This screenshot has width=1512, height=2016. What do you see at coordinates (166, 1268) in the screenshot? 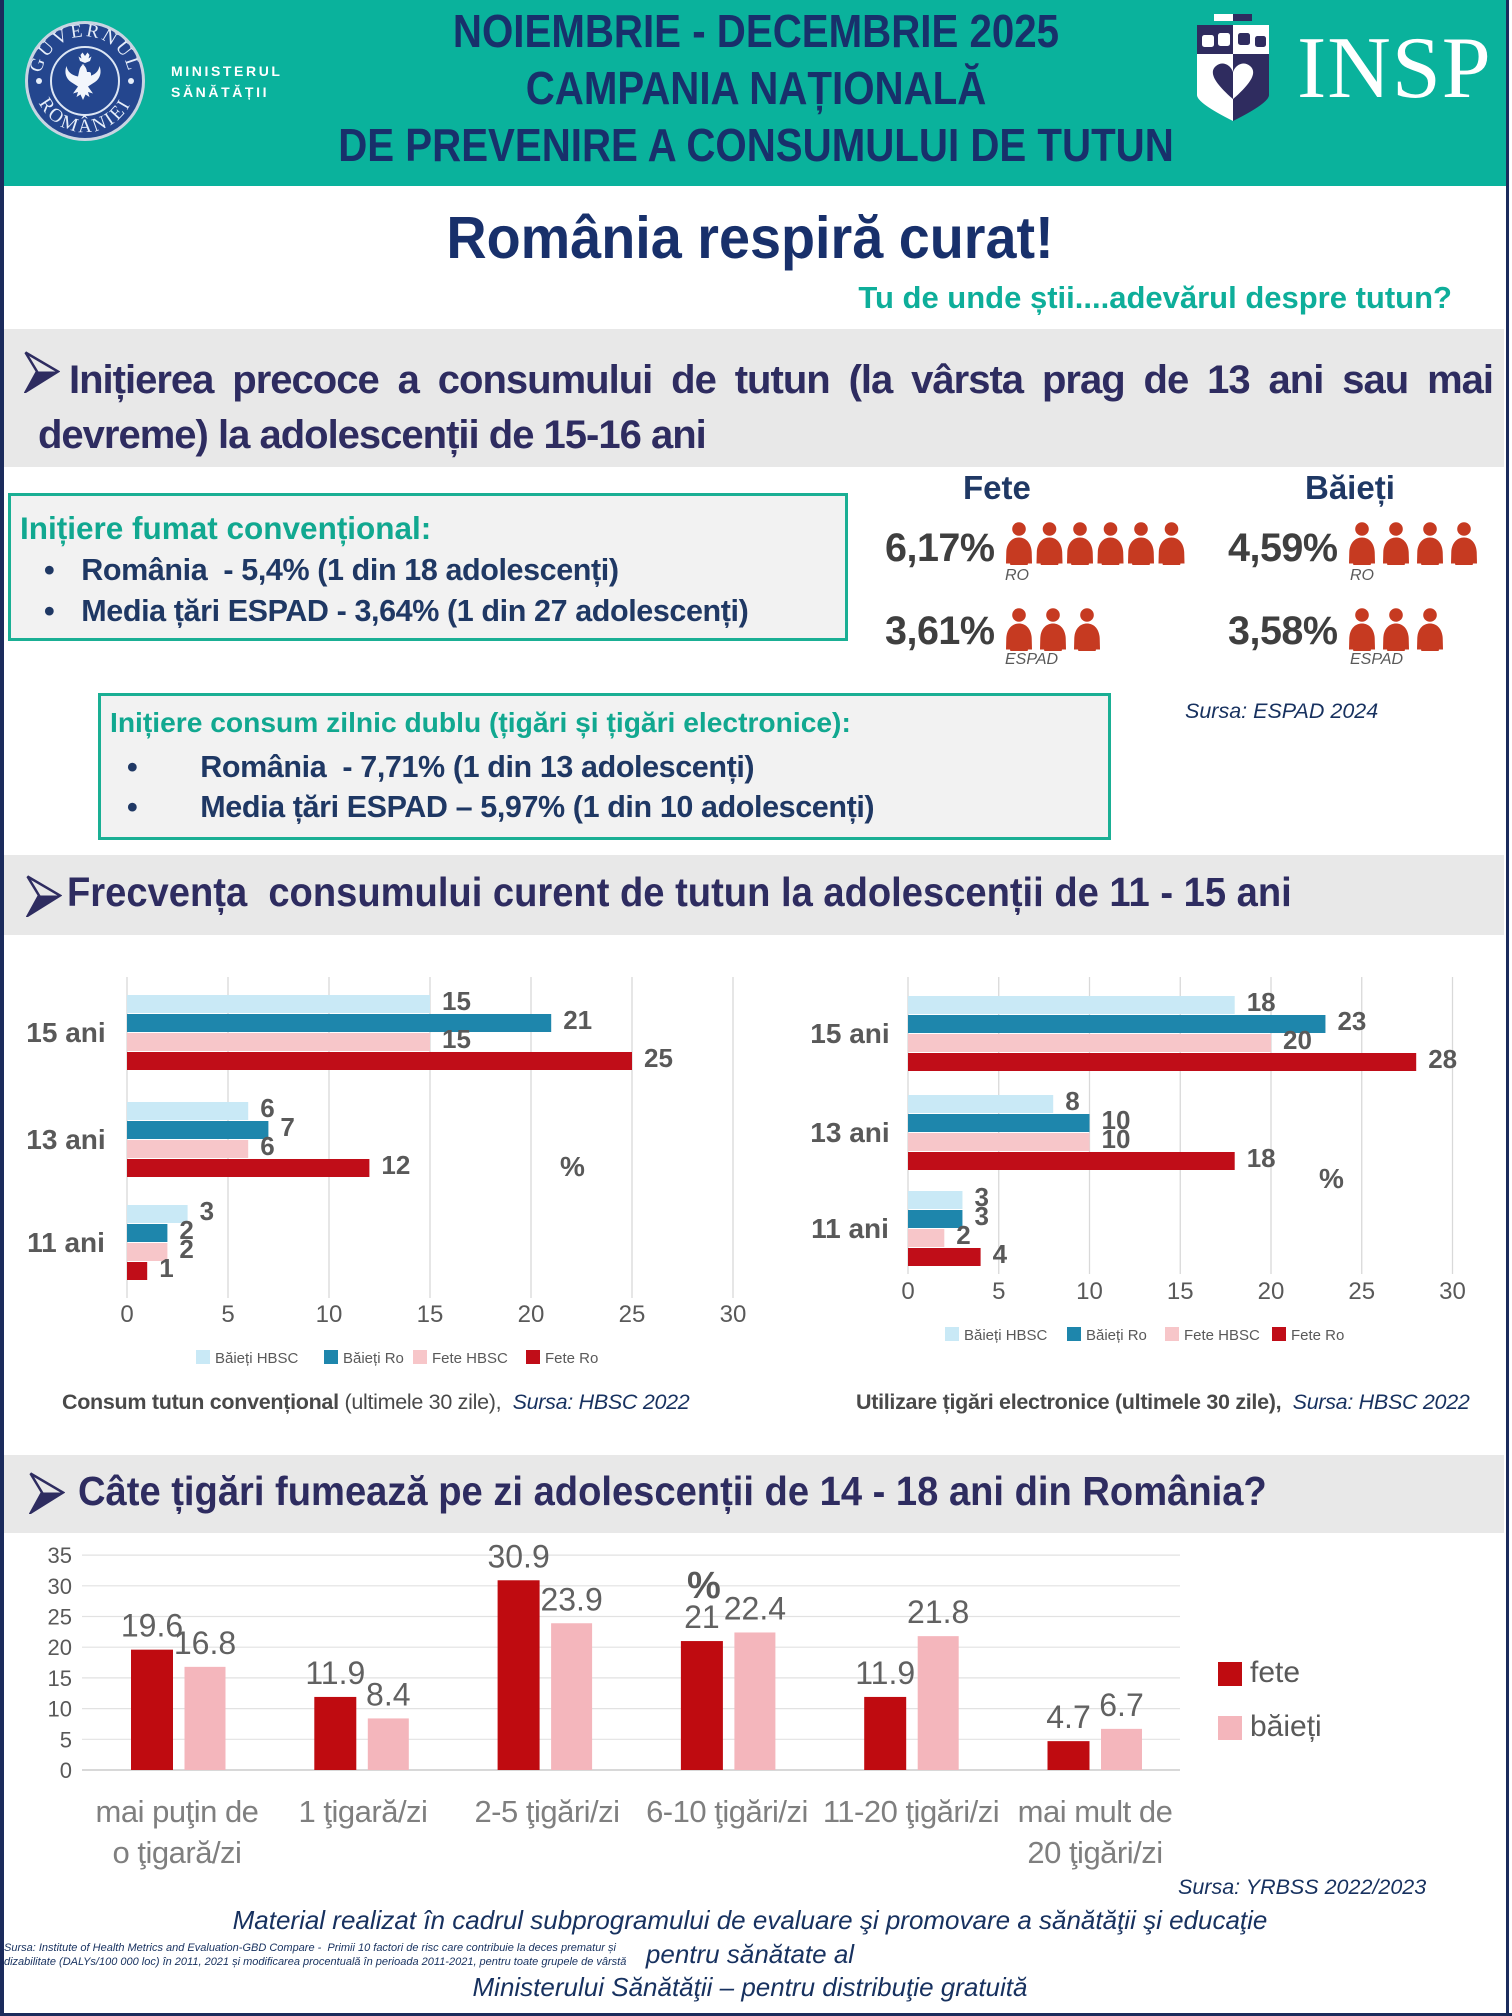
I see `svg-text: 1` at bounding box center [166, 1268].